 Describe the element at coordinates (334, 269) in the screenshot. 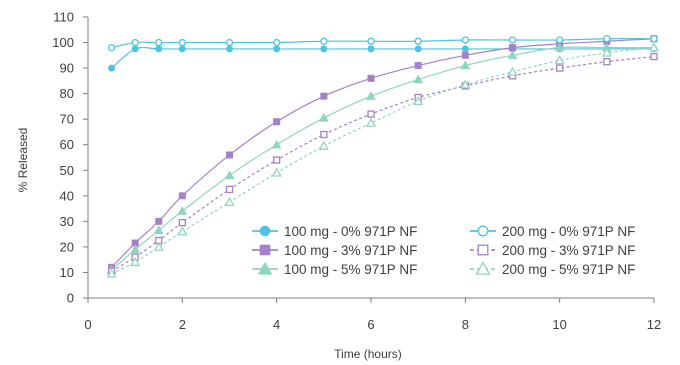

I see `legend-item: 100 mg - 5% 971P NF` at that location.